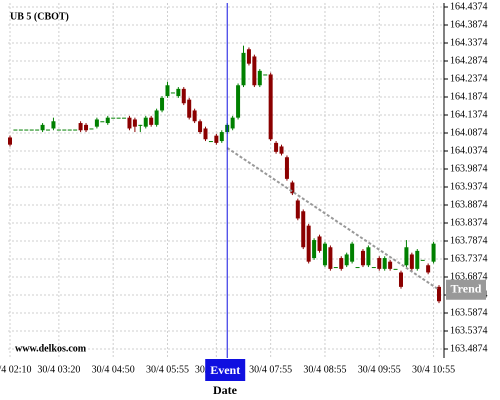 The image size is (500, 400). Describe the element at coordinates (469, 6) in the screenshot. I see `y-tick-label: 164.4374` at that location.